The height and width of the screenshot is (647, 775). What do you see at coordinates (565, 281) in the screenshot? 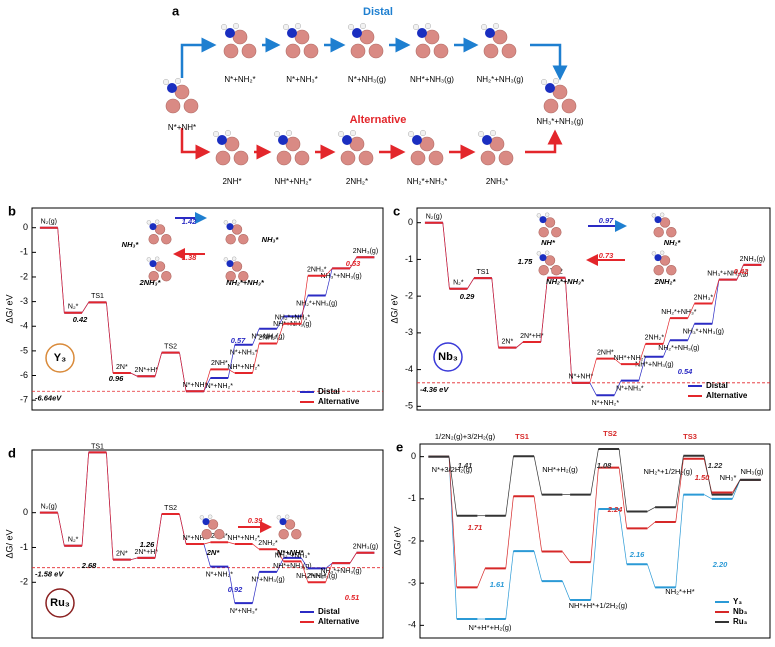
I see `annotation: NH₂*+NH₃*` at bounding box center [565, 281].